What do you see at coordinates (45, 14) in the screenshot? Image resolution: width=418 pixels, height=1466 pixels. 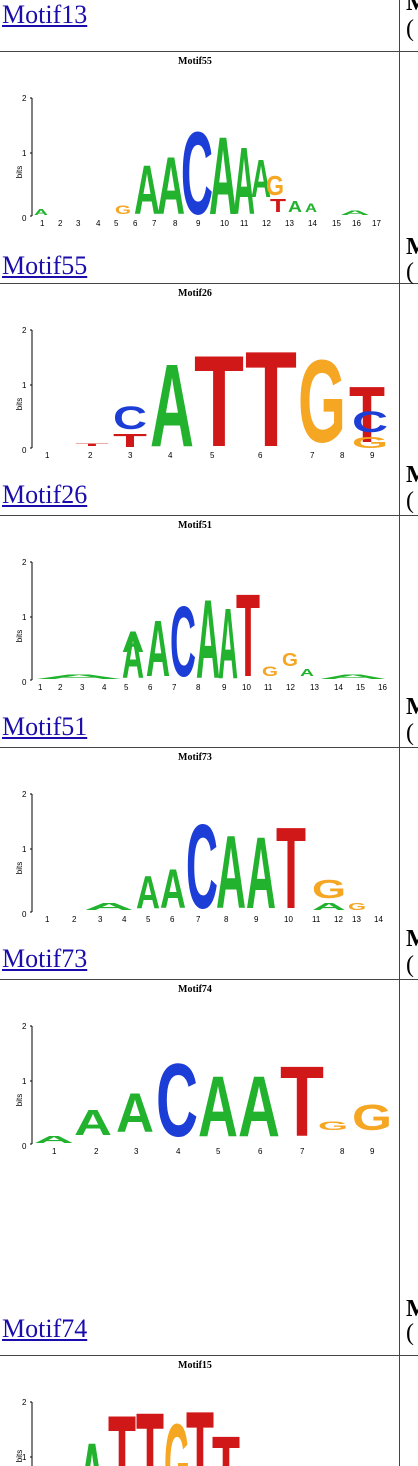 I see `motif-link: Motif13` at bounding box center [45, 14].